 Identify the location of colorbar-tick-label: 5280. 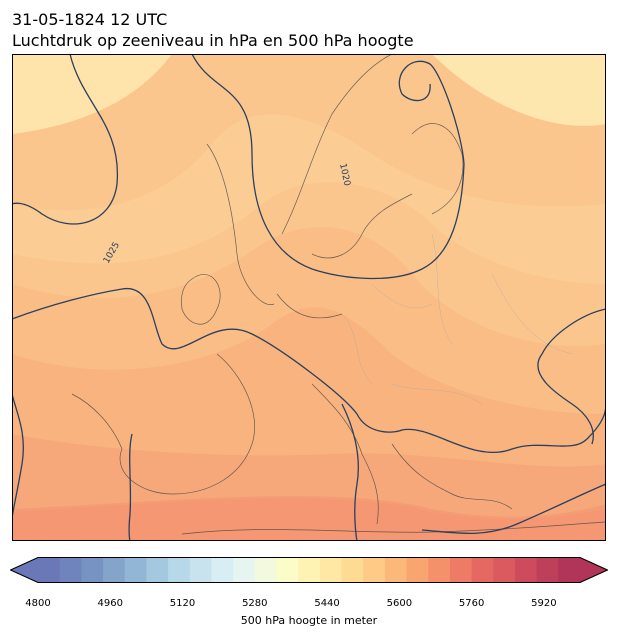
(255, 603).